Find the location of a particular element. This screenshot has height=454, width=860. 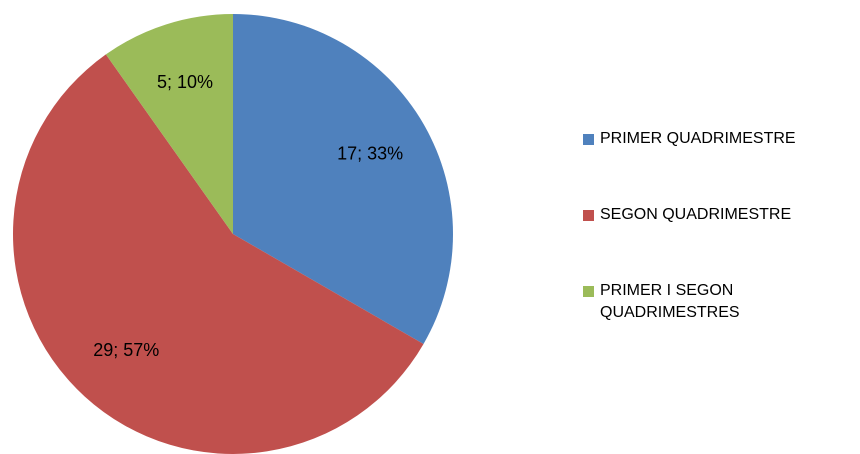

data-label: 5; 10% is located at coordinates (185, 82).